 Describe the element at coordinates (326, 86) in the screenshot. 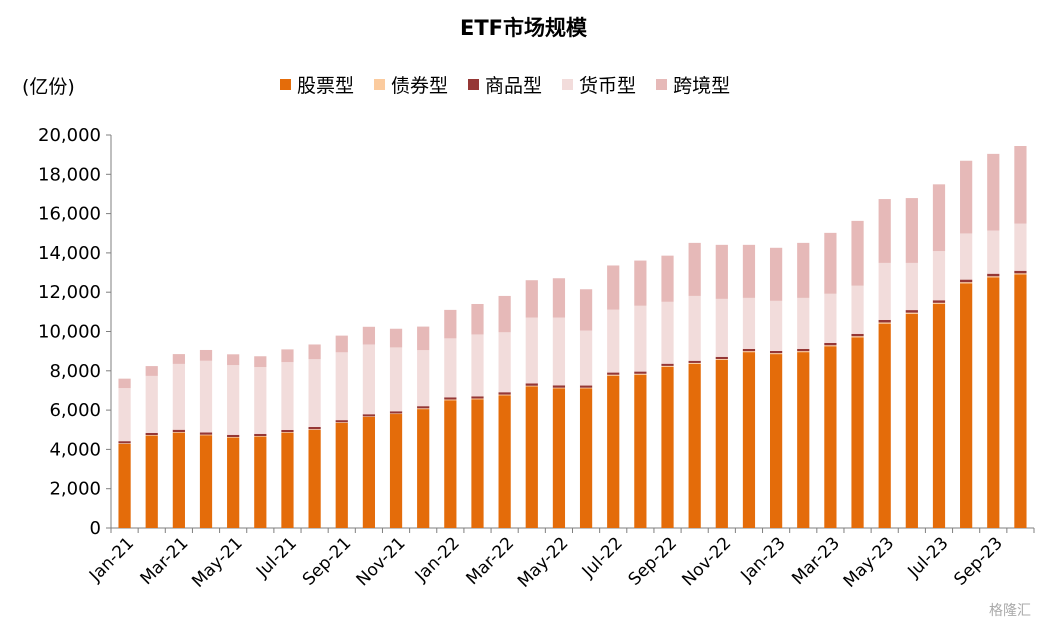

I see `legend-label-0: 股票型` at that location.